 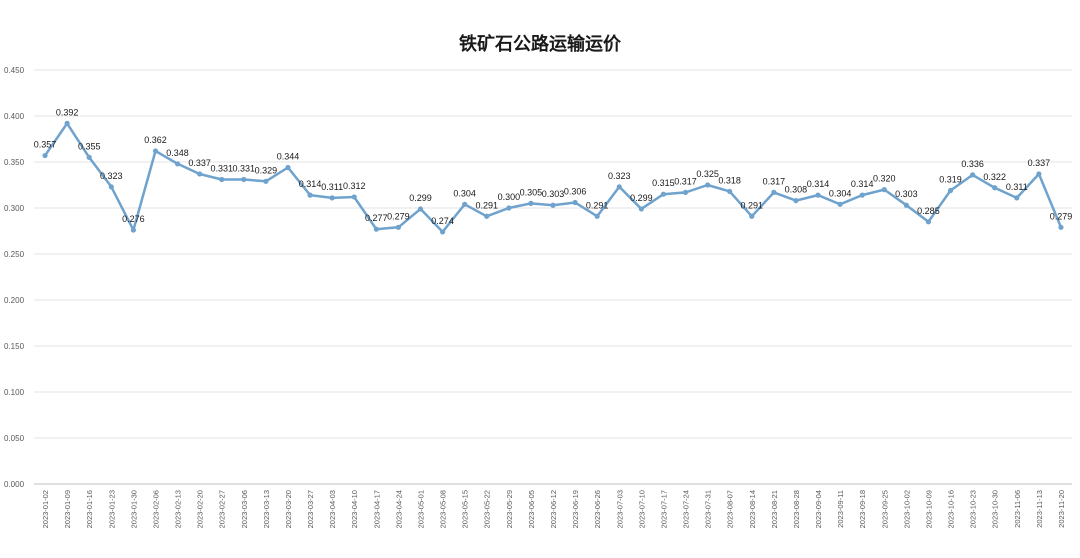 I want to click on data-label: 0.344, so click(x=288, y=157).